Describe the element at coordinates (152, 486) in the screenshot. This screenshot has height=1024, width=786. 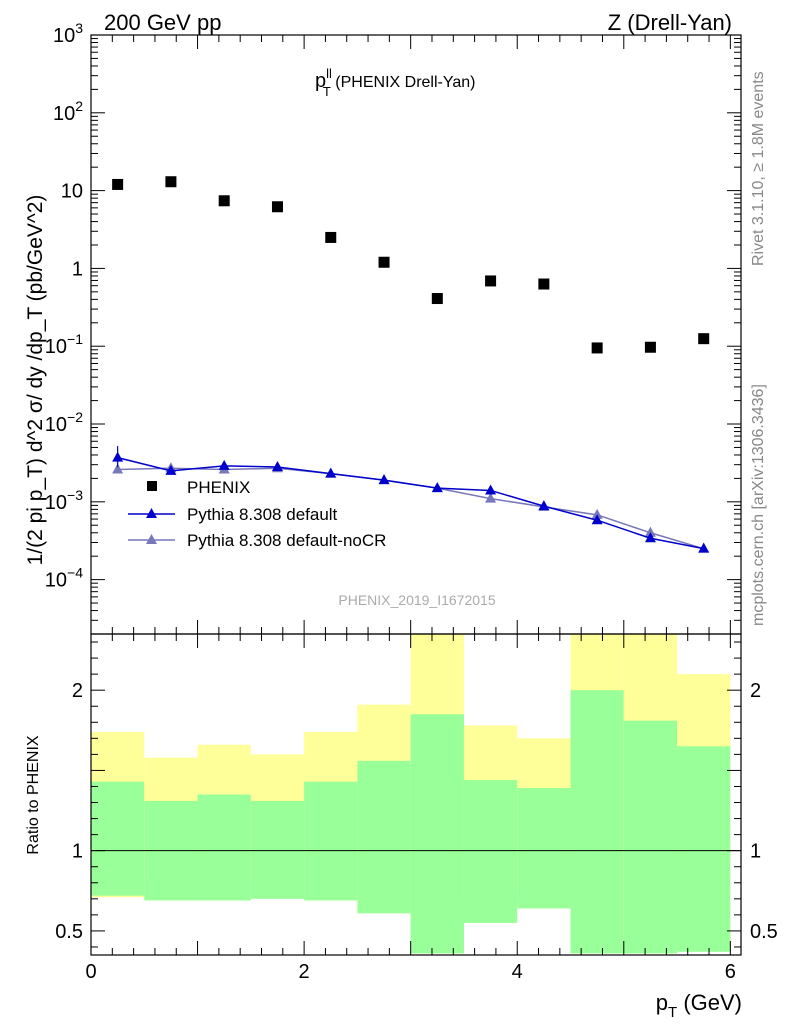
I see `legend-marker-phenix` at that location.